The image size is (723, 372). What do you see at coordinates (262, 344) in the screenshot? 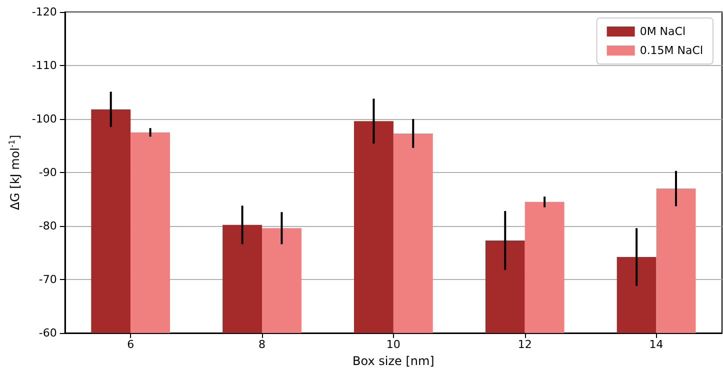
I see `x-tick-label: 8` at bounding box center [262, 344].